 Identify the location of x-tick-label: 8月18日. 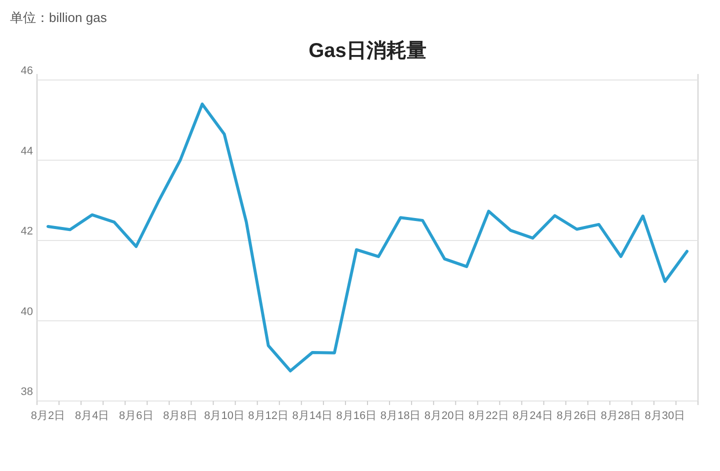
(400, 416).